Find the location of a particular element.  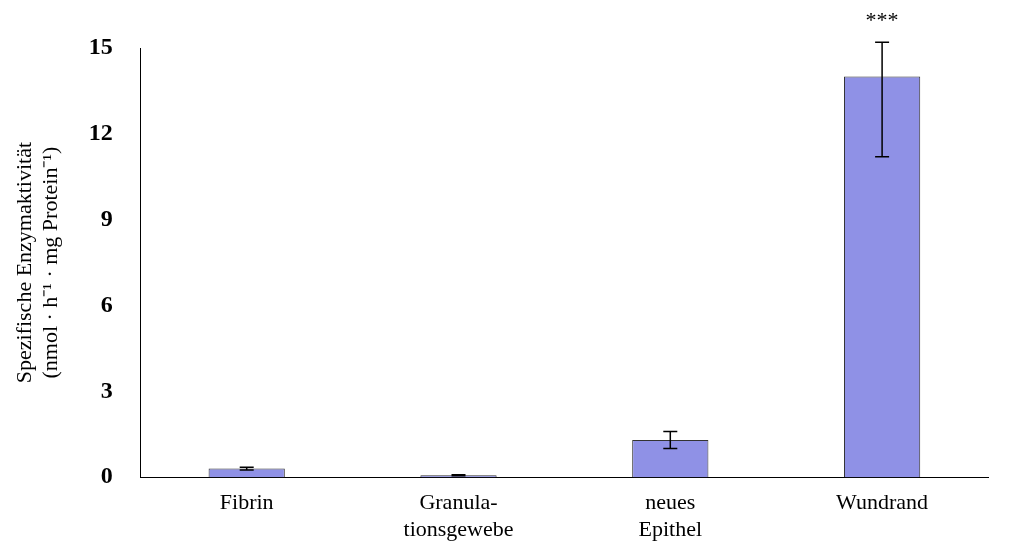

y-tick-label: 15 is located at coordinates (100, 46).